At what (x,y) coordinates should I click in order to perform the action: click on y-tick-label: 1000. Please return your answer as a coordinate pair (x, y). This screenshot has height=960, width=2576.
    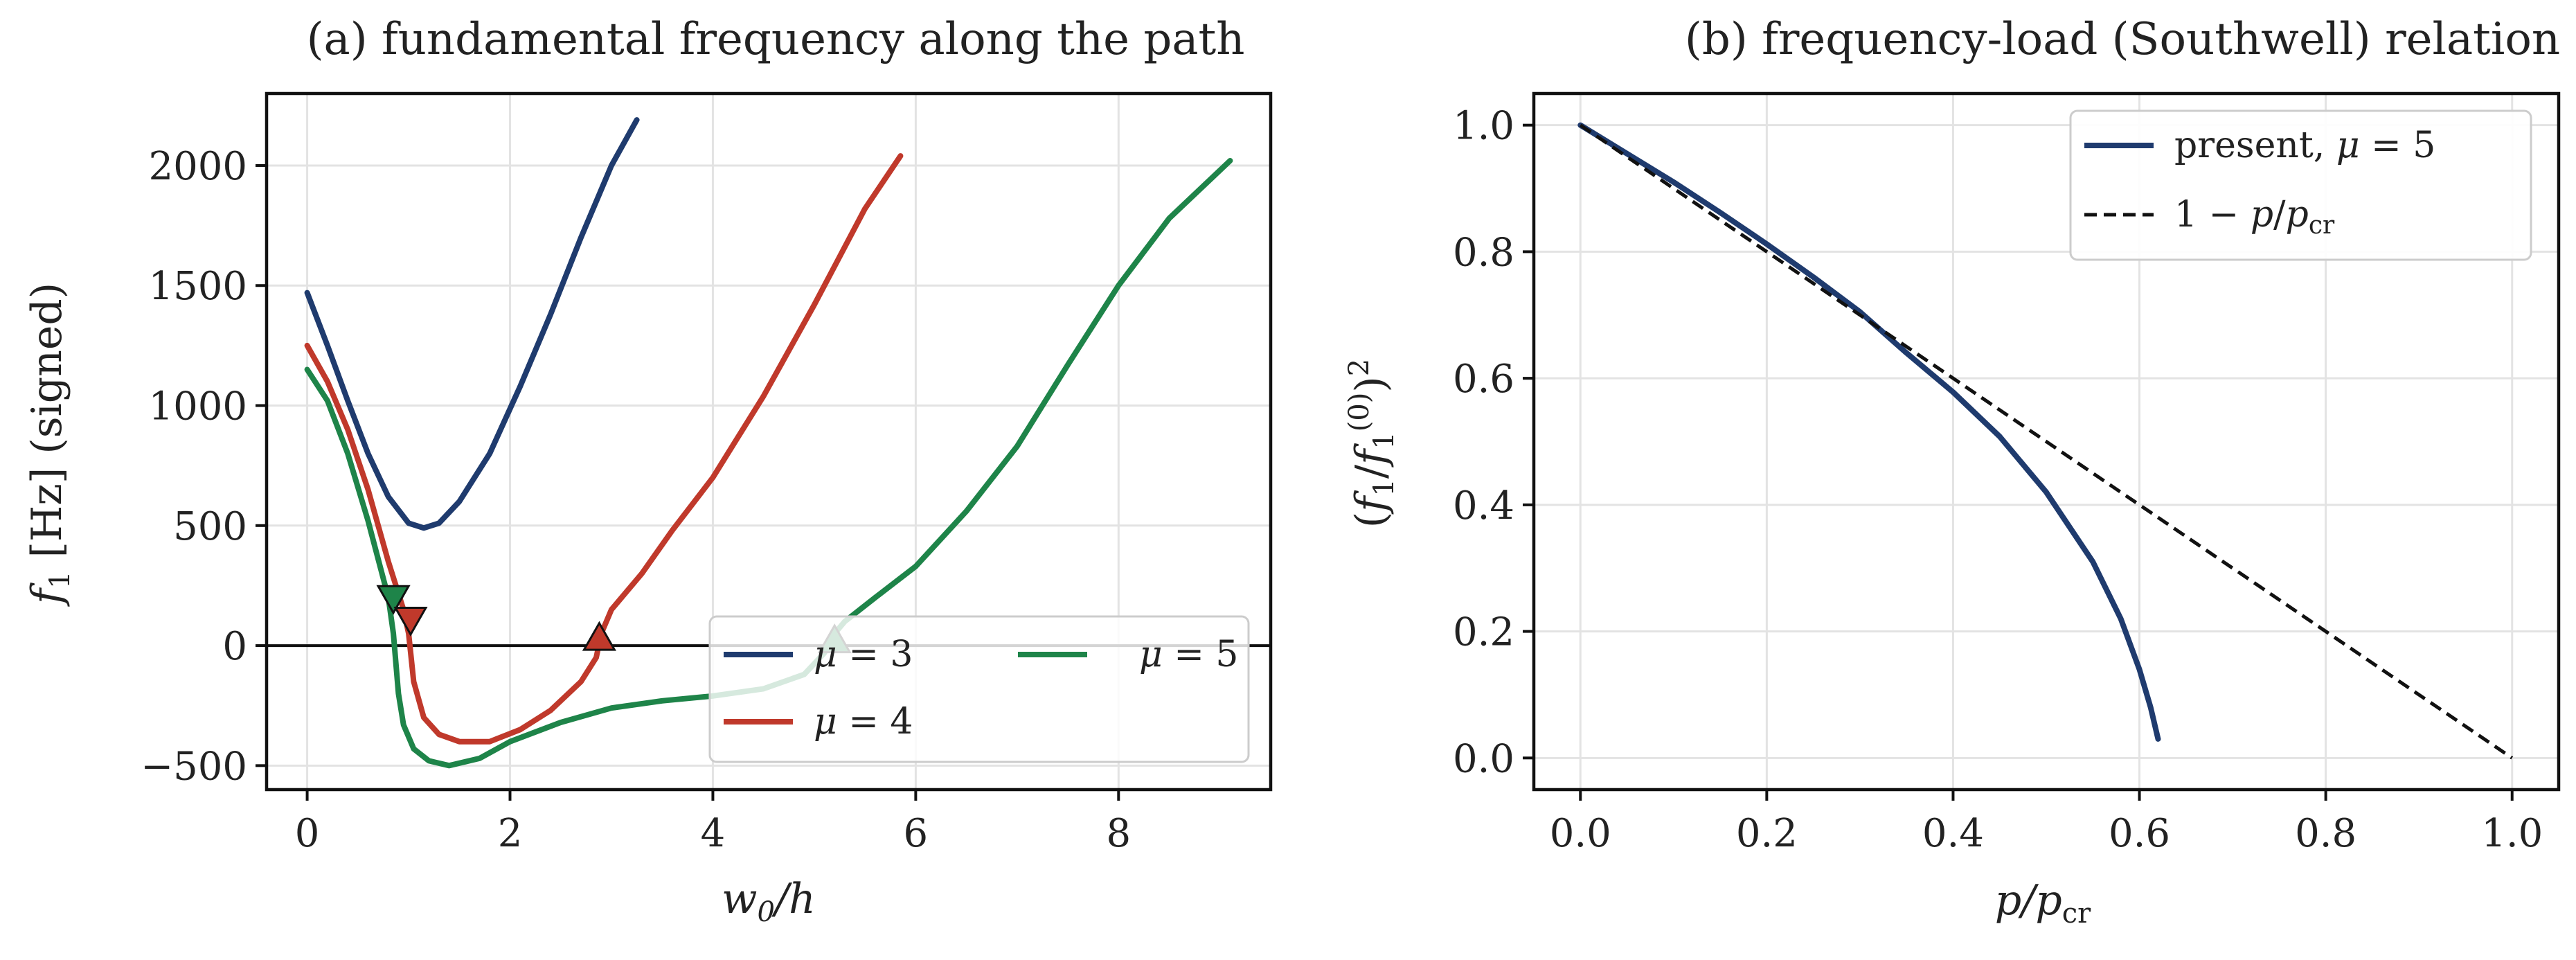
    Looking at the image, I should click on (197, 407).